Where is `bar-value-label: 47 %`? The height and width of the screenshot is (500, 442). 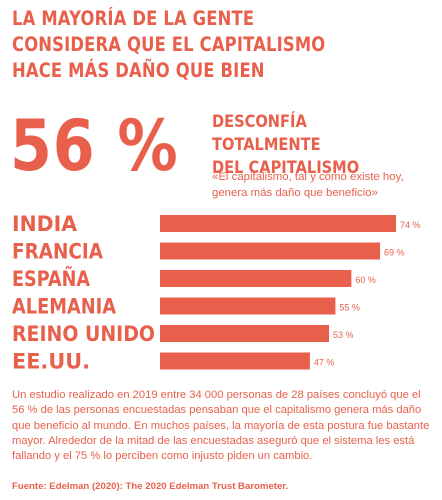
bar-value-label: 47 % is located at coordinates (324, 363).